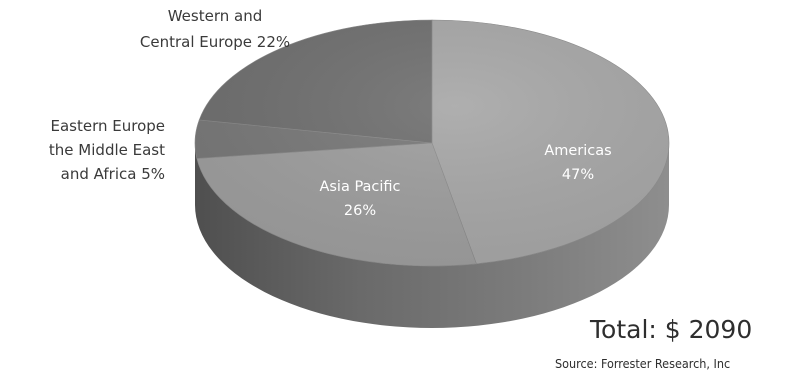 This screenshot has width=807, height=373. Describe the element at coordinates (215, 29) in the screenshot. I see `slice-label-western-and-central-europe: Western and Central Europe 22%` at that location.